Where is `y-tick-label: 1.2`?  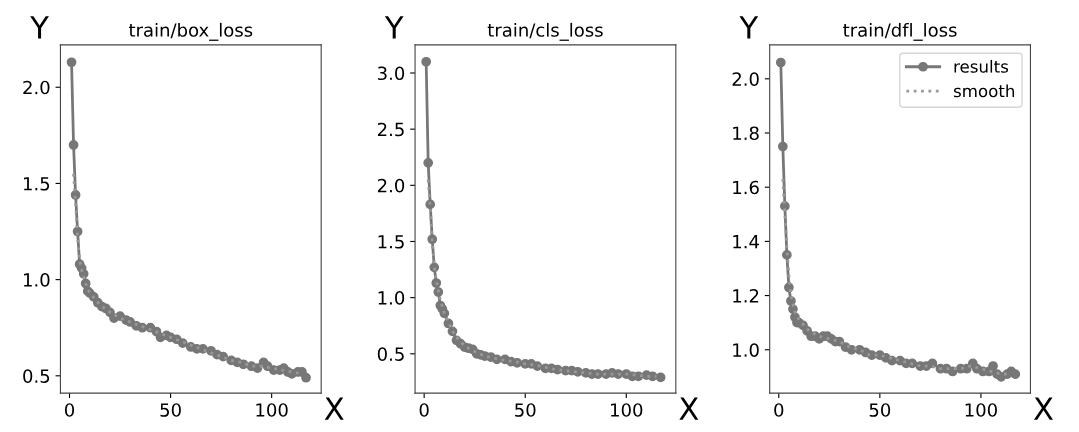
y-tick-label: 1.2 is located at coordinates (746, 296).